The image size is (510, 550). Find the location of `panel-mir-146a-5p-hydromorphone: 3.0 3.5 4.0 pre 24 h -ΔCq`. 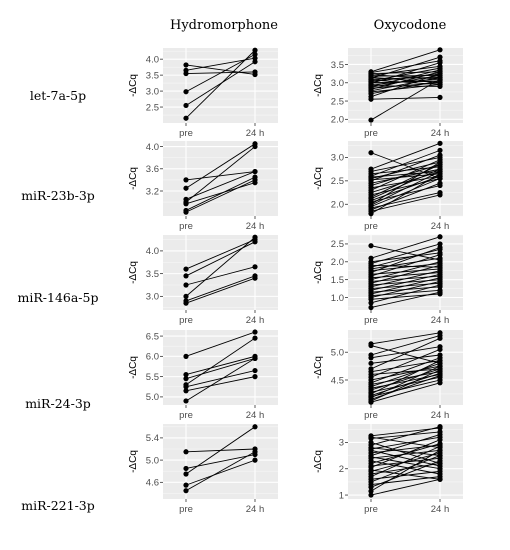

panel-mir-146a-5p-hydromorphone: 3.0 3.5 4.0 pre 24 h -ΔCq is located at coordinates (203, 280).